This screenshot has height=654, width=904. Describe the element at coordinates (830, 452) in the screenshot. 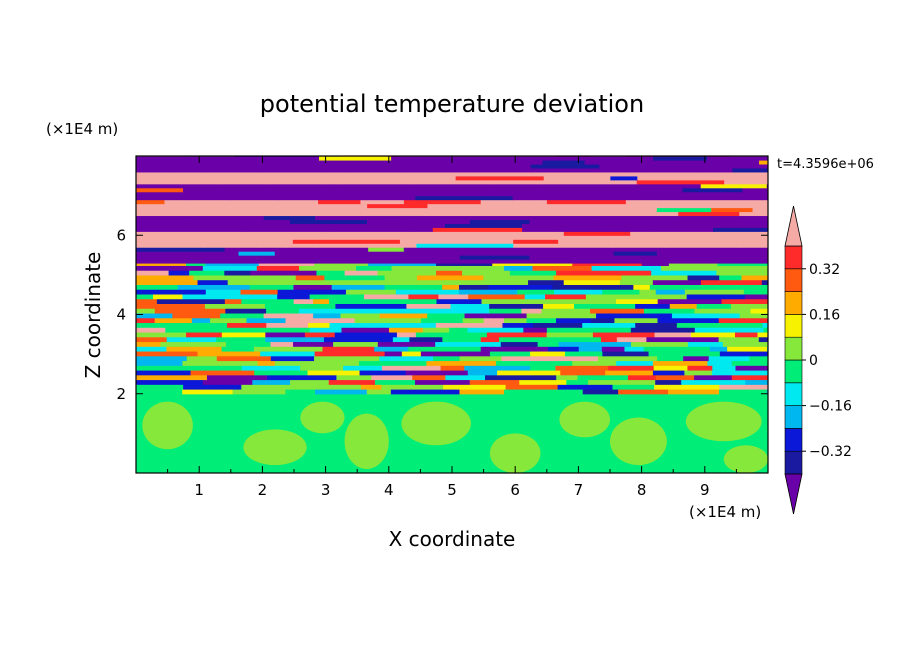

I see `colorbar-label: −0.32` at that location.